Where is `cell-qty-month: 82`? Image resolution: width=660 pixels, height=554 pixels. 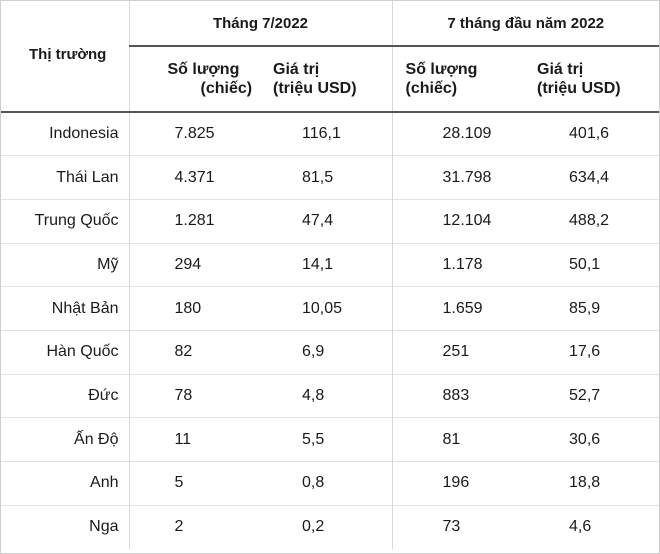 cell-qty-month: 82 is located at coordinates (194, 352).